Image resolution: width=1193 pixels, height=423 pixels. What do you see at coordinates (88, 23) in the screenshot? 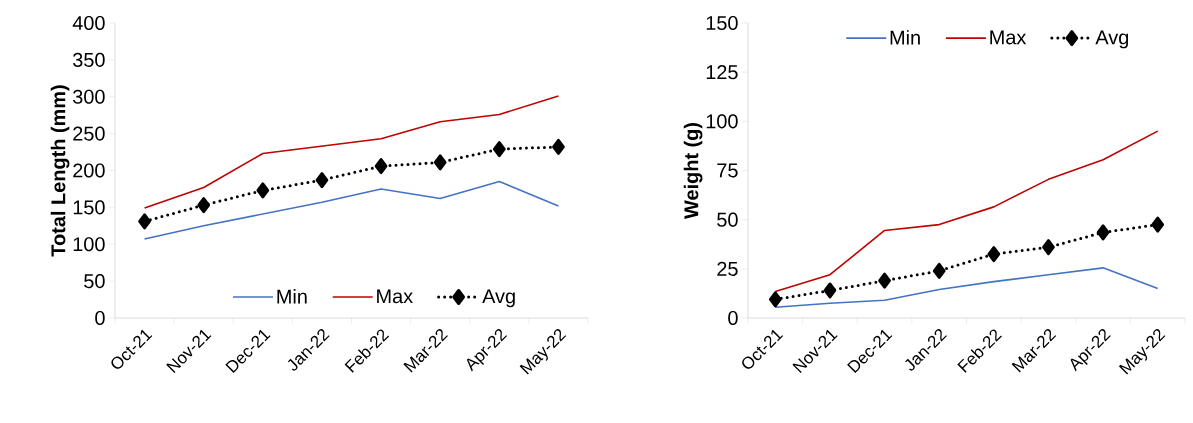
I see `y-tick-label: 400` at bounding box center [88, 23].